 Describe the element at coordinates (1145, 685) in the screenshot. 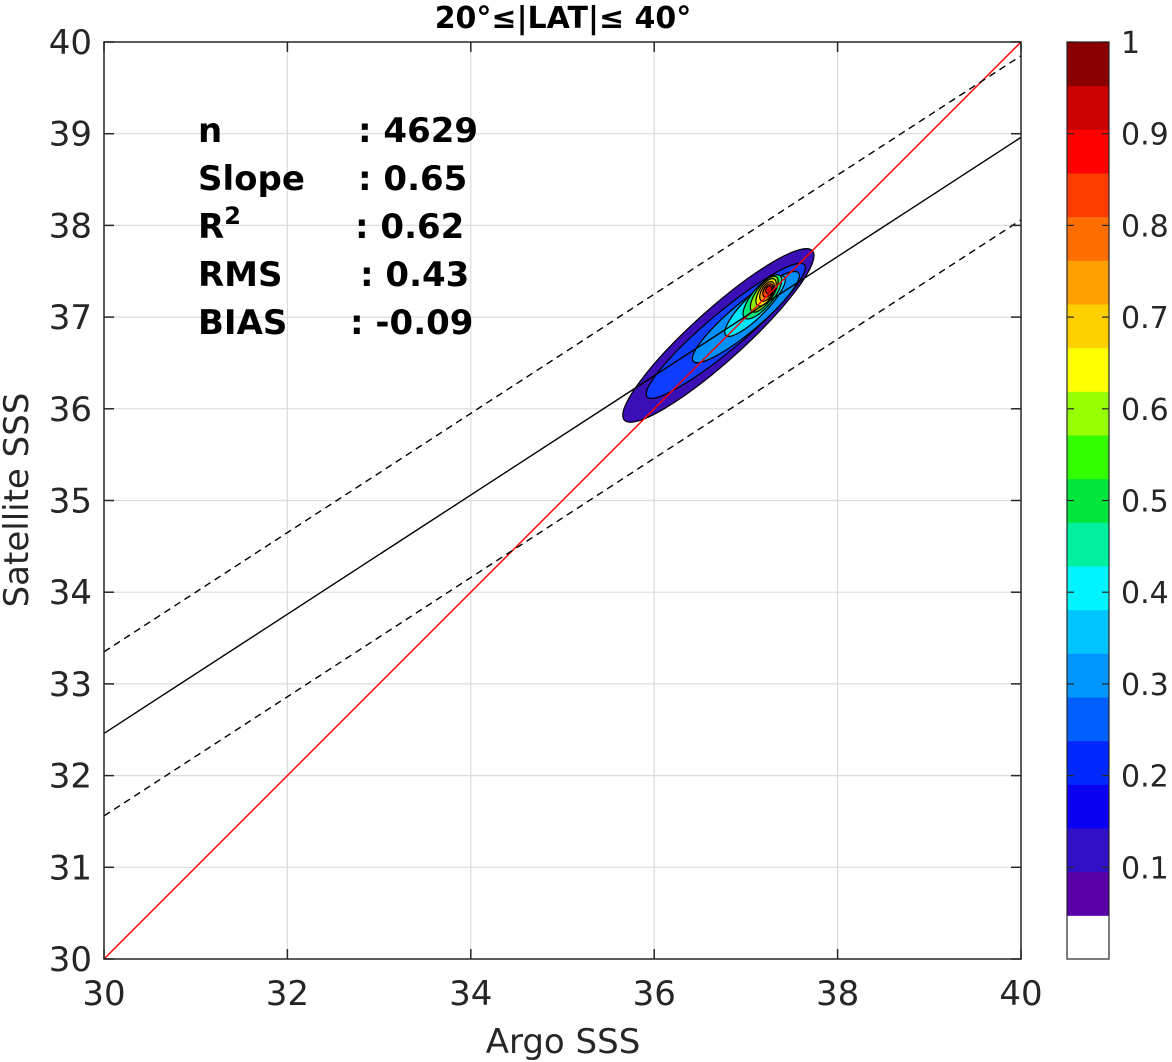

I see `colorbar-tick-label: 0.3` at that location.